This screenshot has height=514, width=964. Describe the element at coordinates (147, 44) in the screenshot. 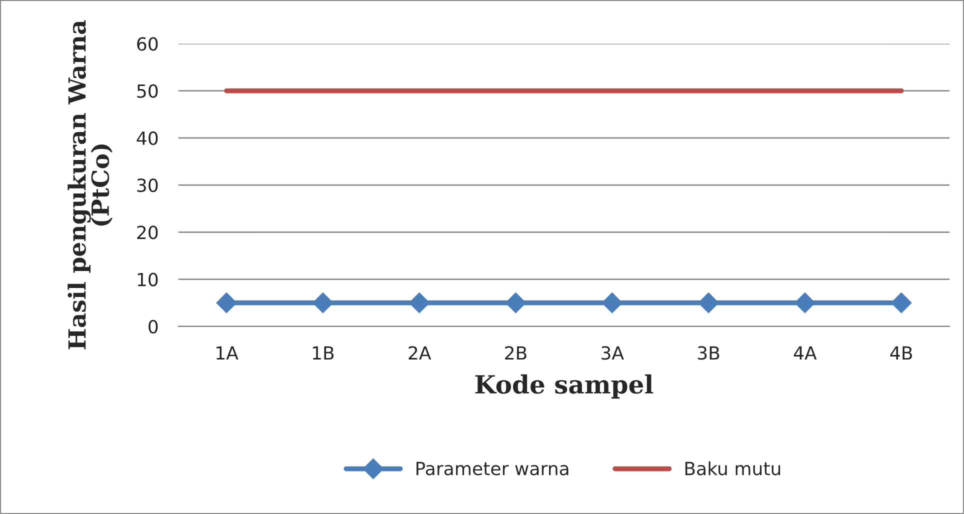

I see `y-tick-label: 60` at that location.